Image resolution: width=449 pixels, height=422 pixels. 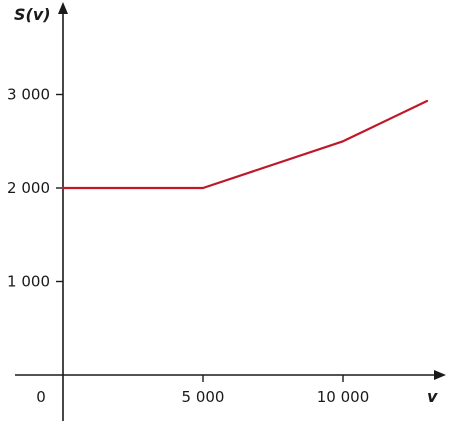 I want to click on x-tick-label-1: 10 000, so click(x=343, y=397).